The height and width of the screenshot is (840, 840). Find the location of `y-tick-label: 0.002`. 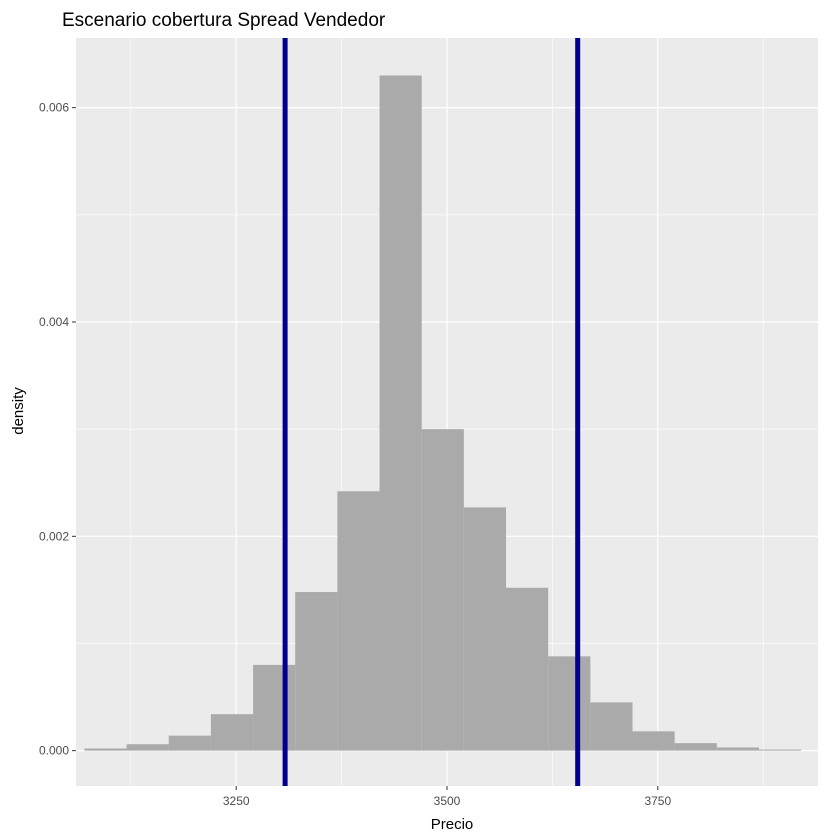

y-tick-label: 0.002 is located at coordinates (54, 536).